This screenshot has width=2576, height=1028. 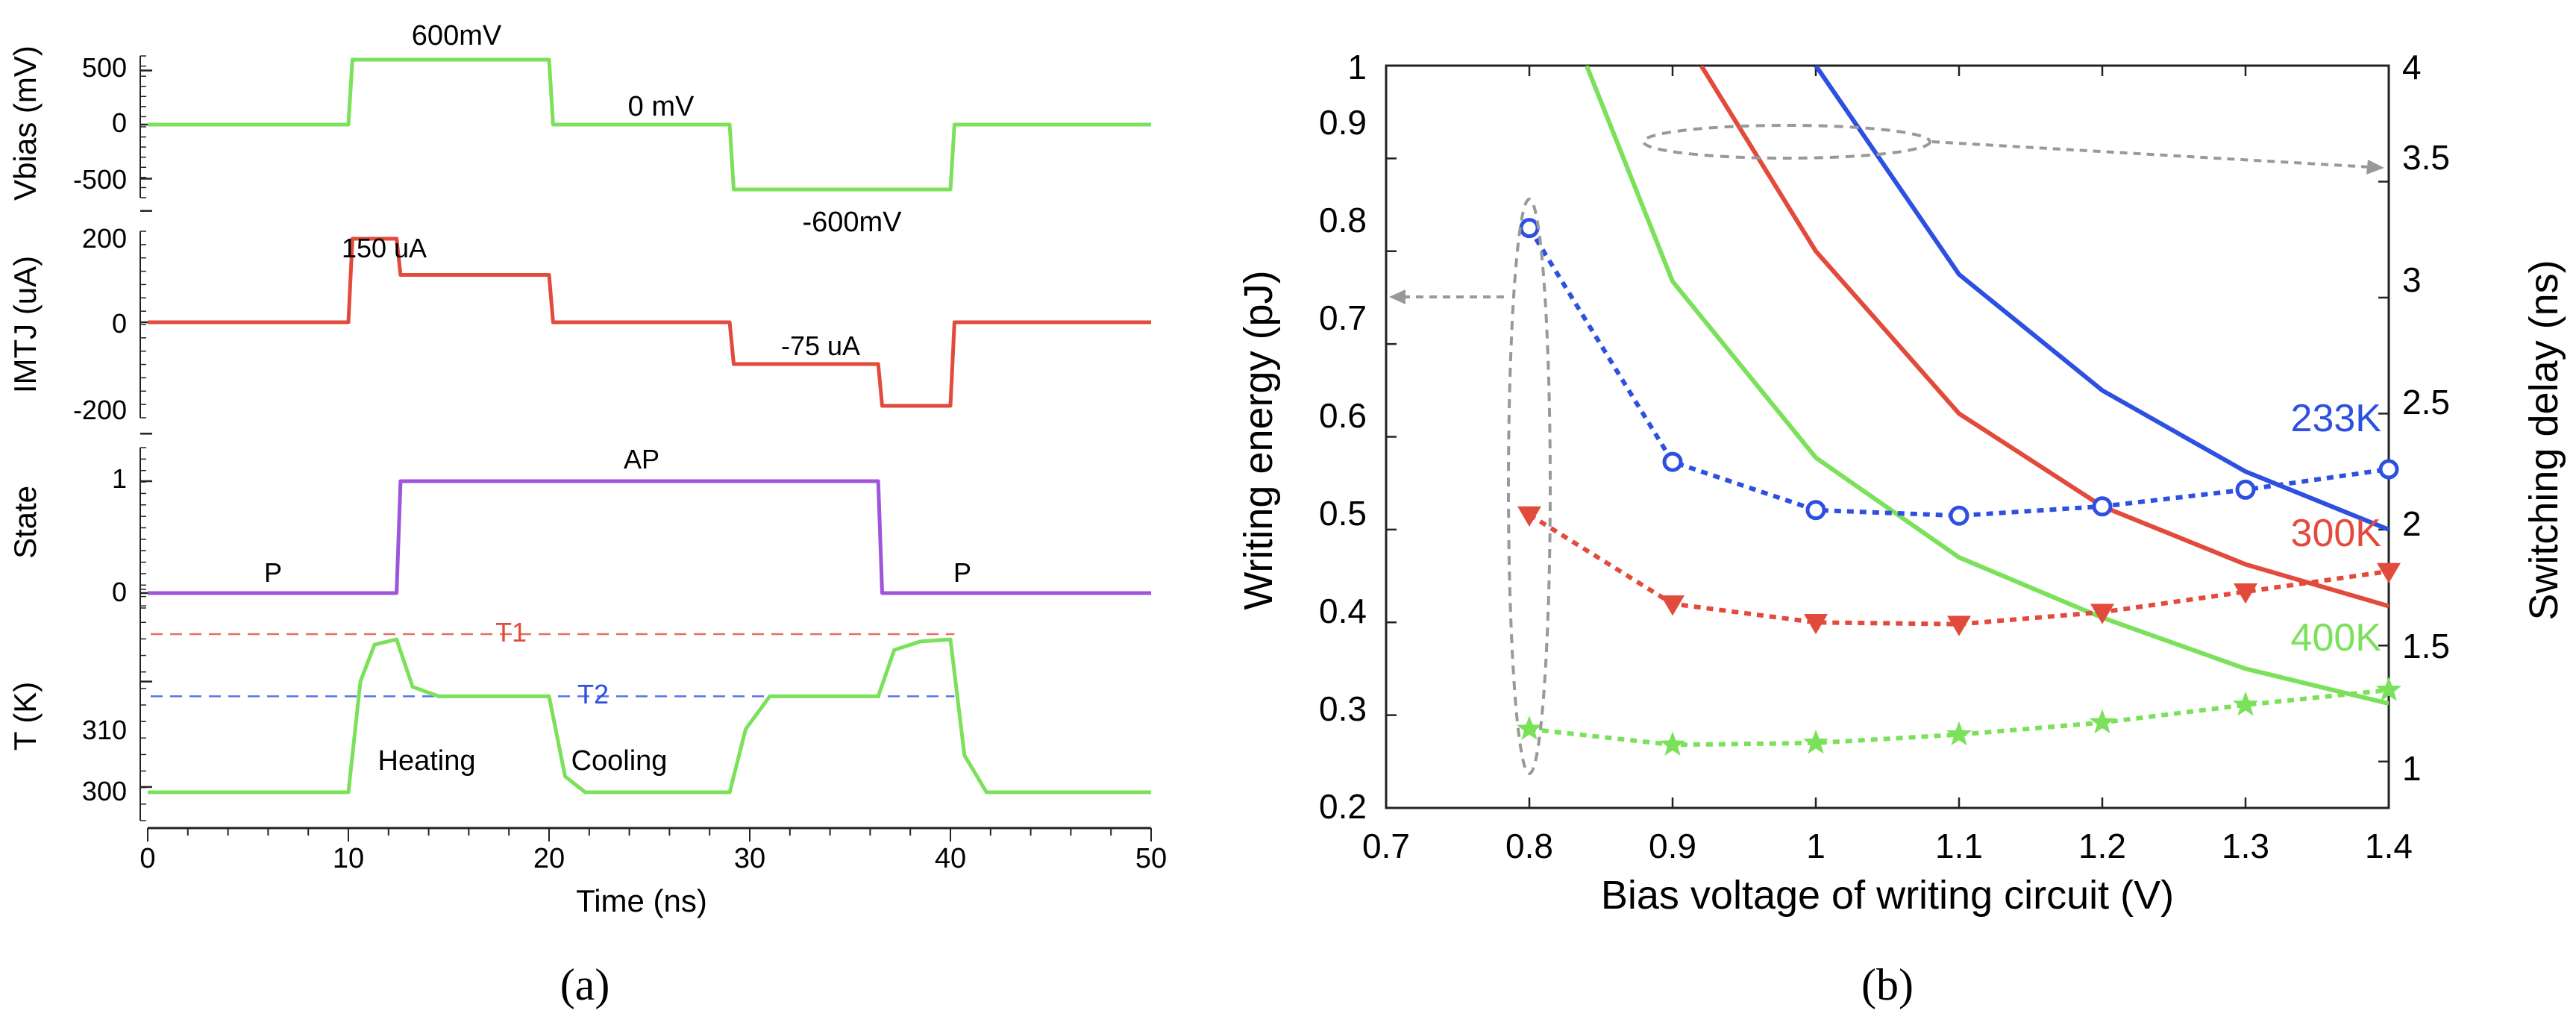 I want to click on annotation-minus75uA: -75 uA, so click(x=820, y=345).